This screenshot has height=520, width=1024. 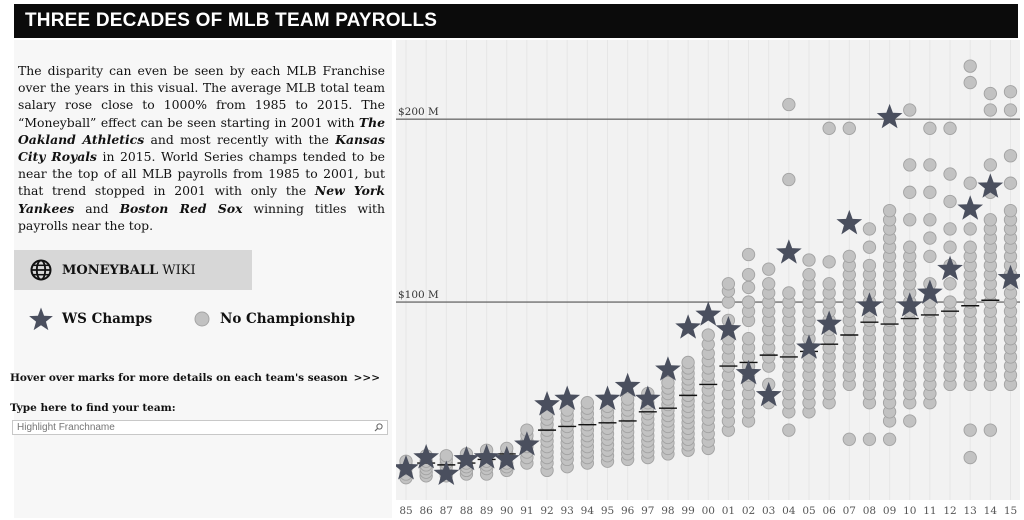 I want to click on team-search-box, so click(x=200, y=427).